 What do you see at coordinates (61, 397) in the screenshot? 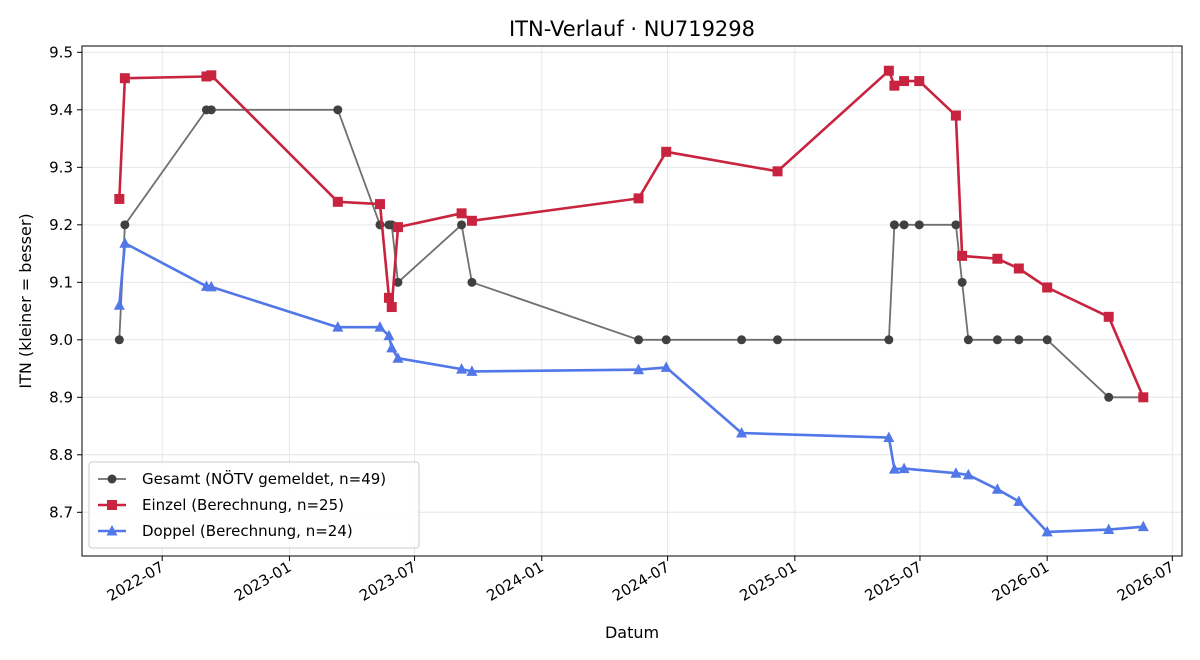
I see `y-tick-label: 8.9` at bounding box center [61, 397].